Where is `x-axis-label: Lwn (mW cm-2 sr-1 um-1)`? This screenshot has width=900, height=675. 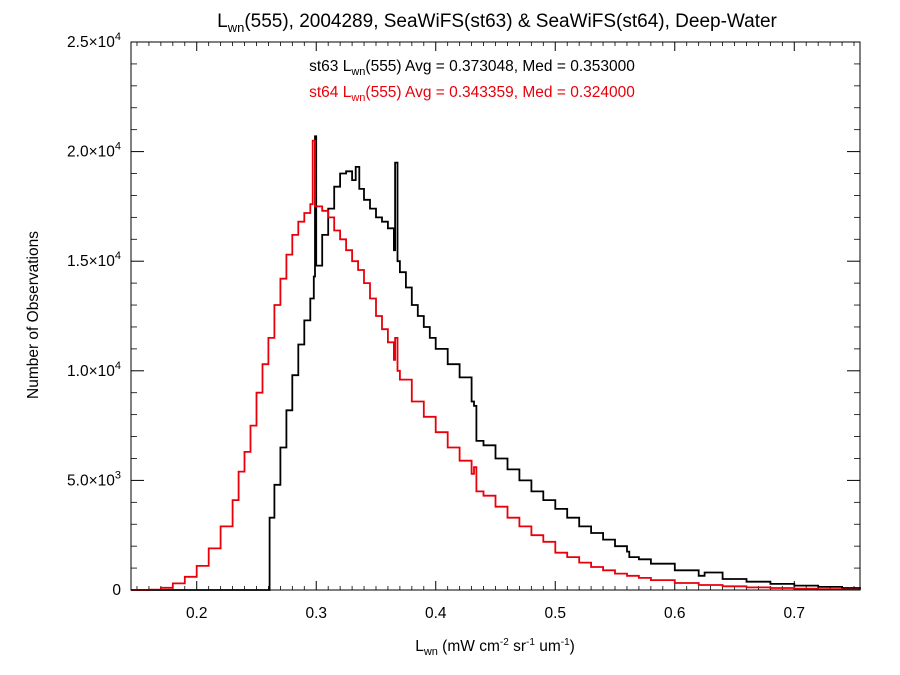
x-axis-label: Lwn (mW cm-2 sr-1 um-1) is located at coordinates (495, 647).